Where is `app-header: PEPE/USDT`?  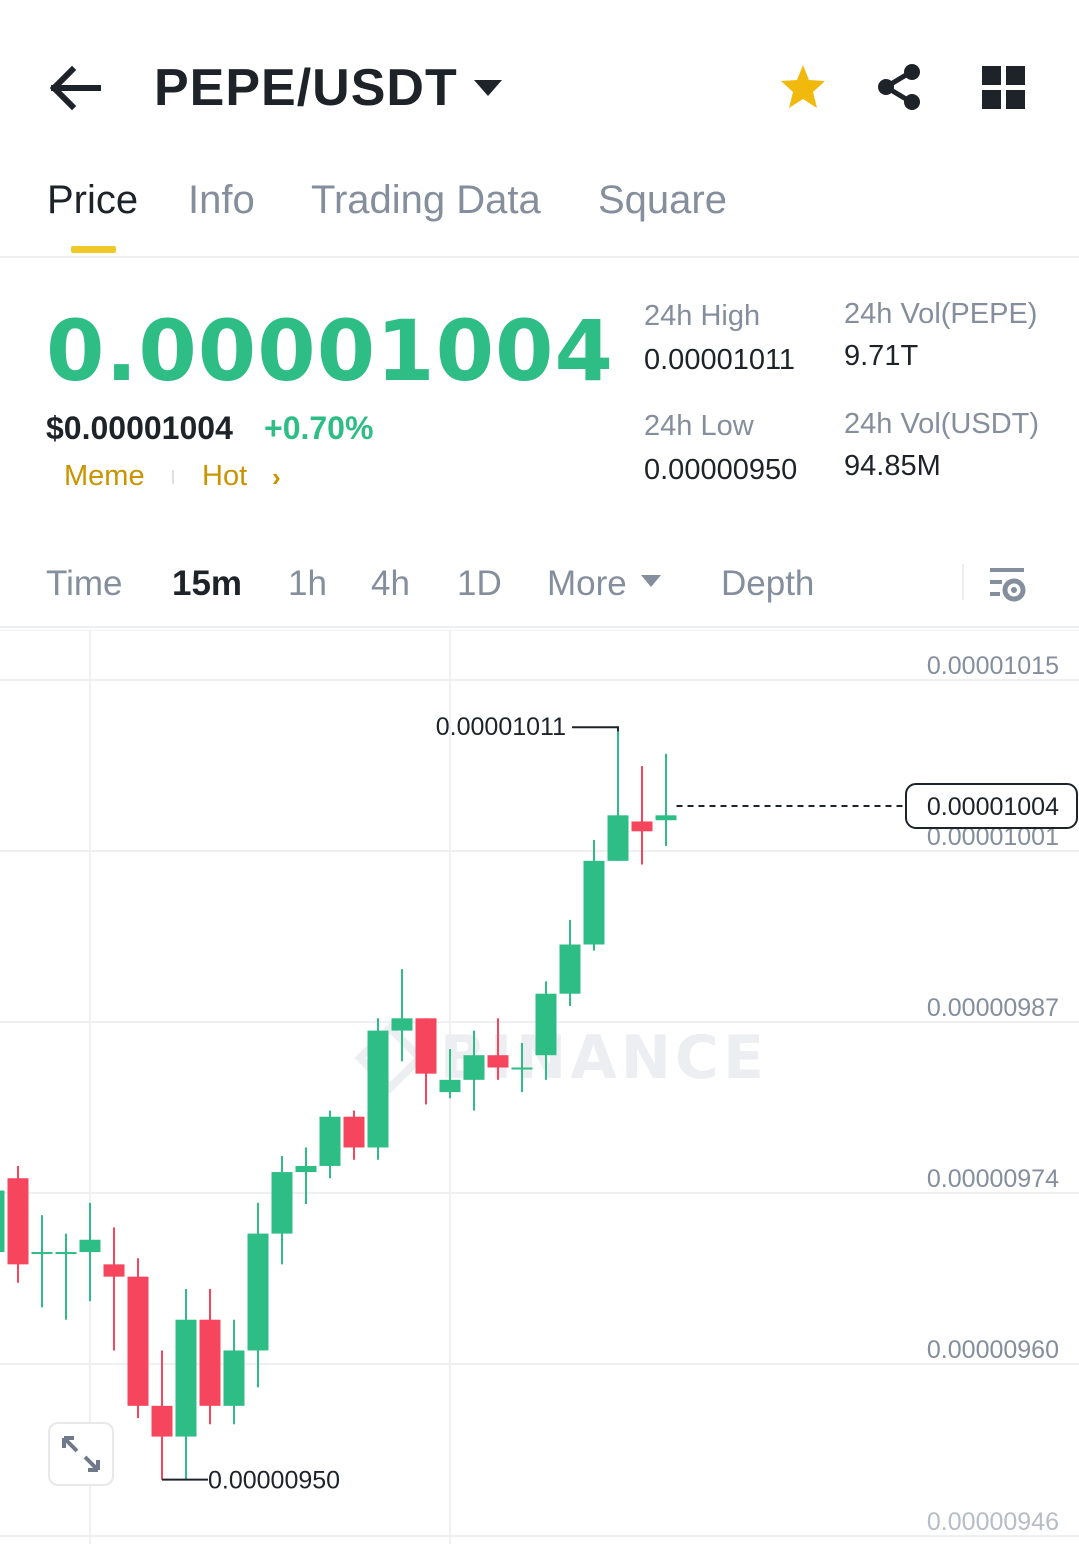 app-header: PEPE/USDT is located at coordinates (539, 85).